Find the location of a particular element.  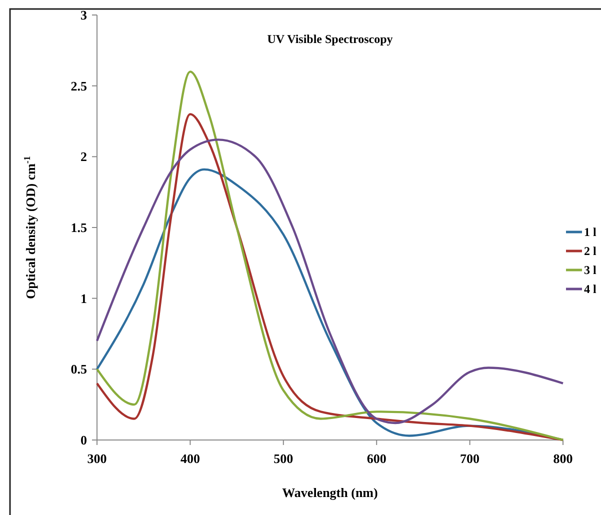

x-tick-label: 400 is located at coordinates (190, 458).